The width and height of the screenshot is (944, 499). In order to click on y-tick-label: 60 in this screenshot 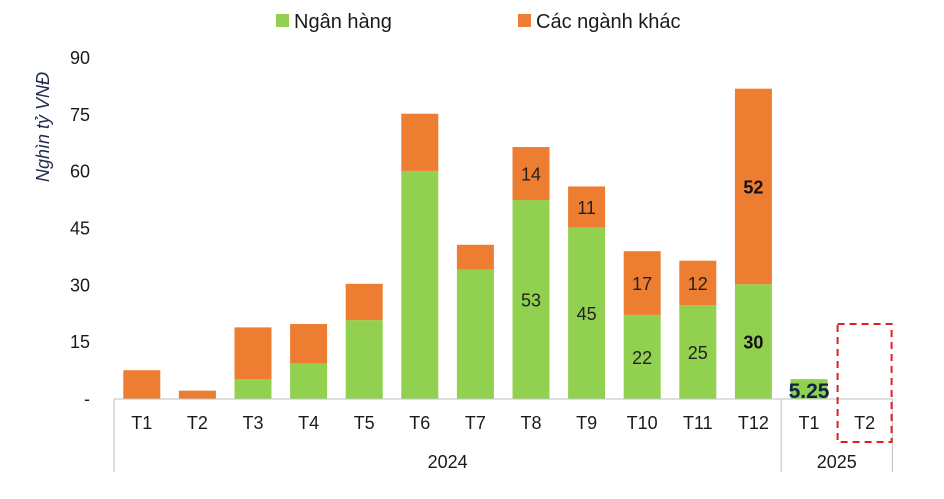, I will do `click(80, 172)`.